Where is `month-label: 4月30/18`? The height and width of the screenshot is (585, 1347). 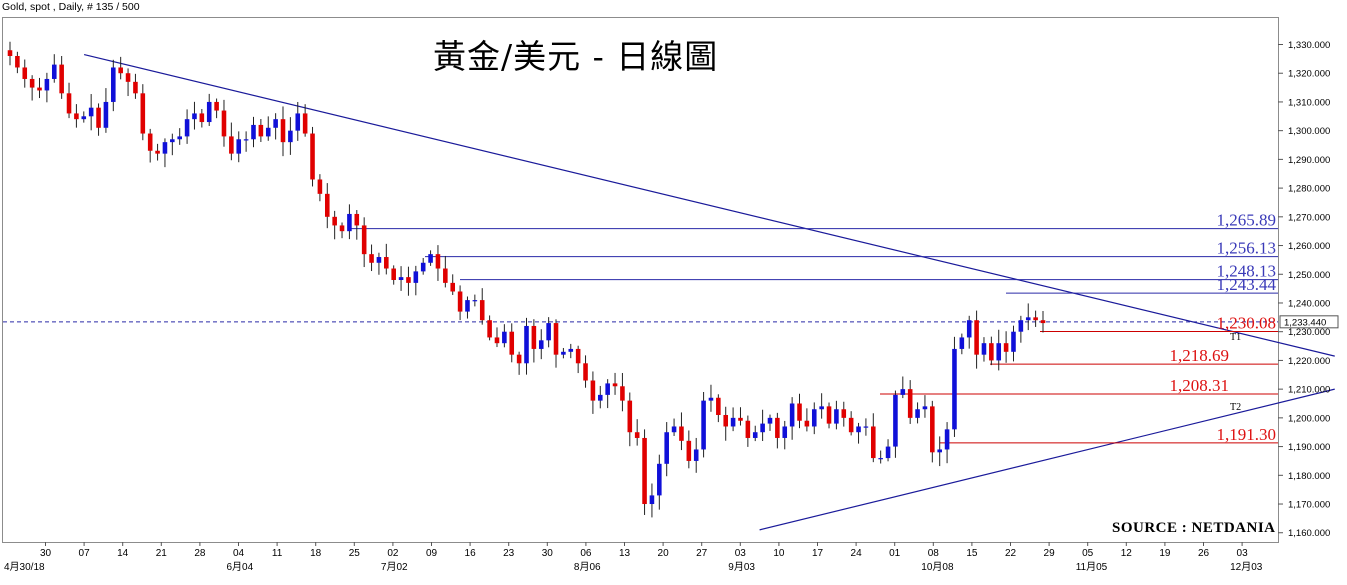
month-label: 4月30/18 is located at coordinates (24, 567).